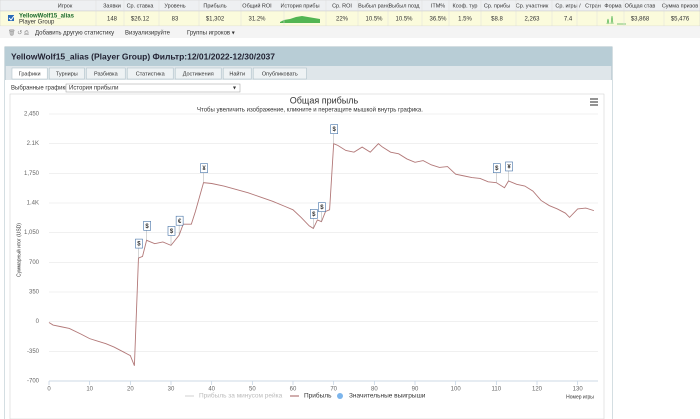 The height and width of the screenshot is (419, 700). I want to click on y-tick-label: 350, so click(34, 293).